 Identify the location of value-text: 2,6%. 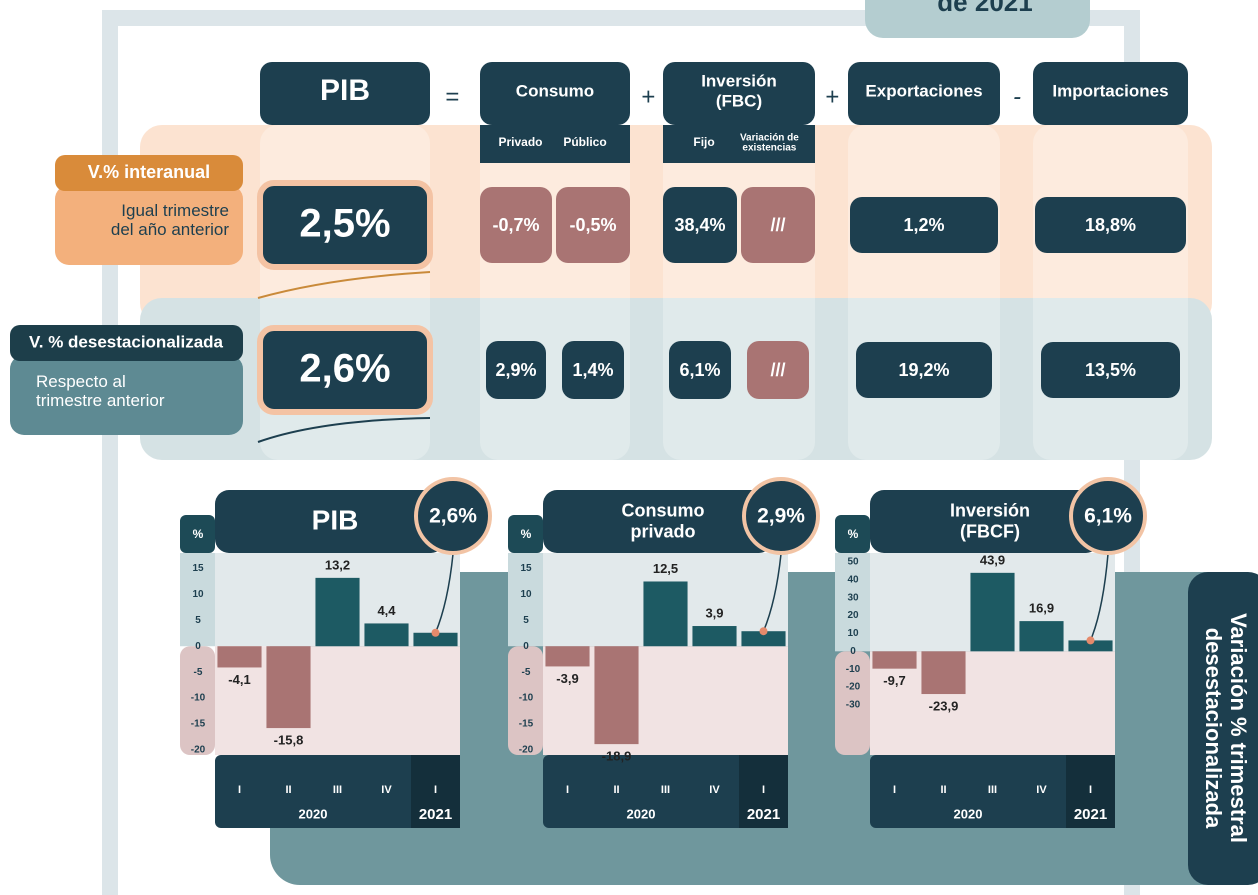
(344, 369).